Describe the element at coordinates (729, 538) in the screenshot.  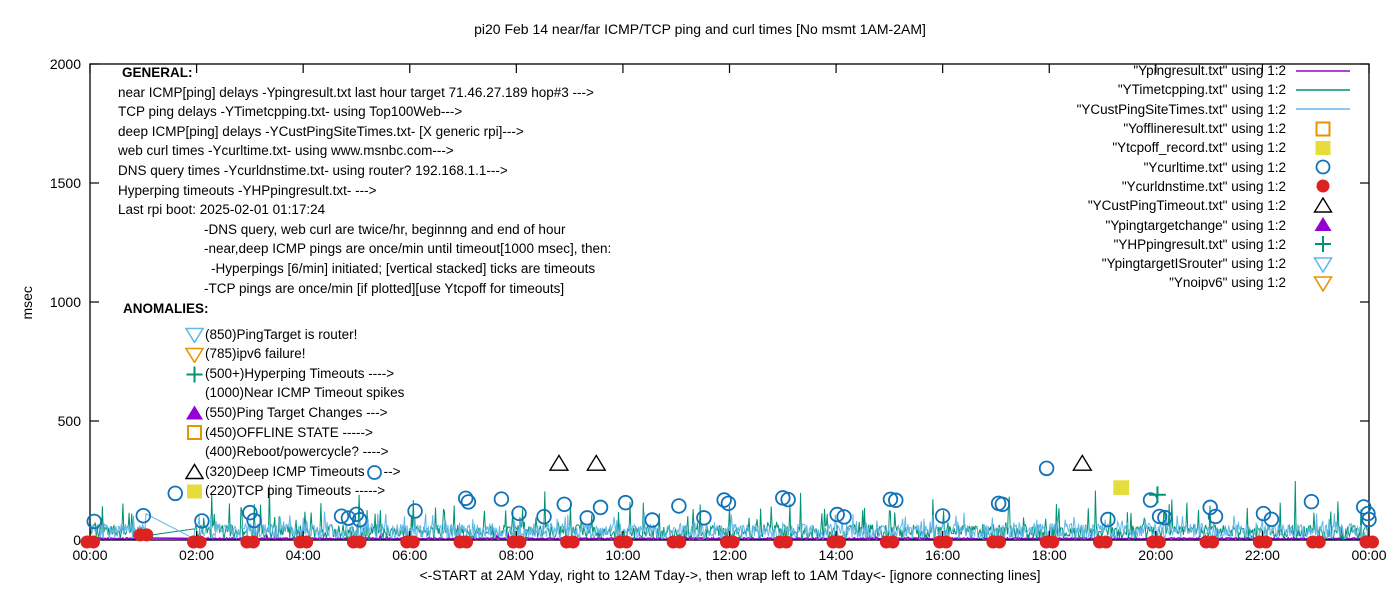
I see `marker-series-Ycurldnstime.txt` at that location.